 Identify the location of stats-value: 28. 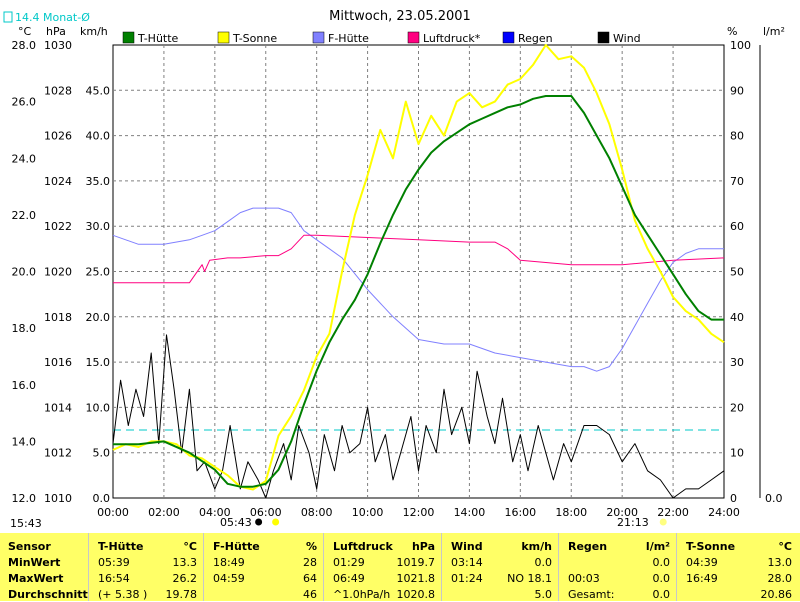
(265, 563).